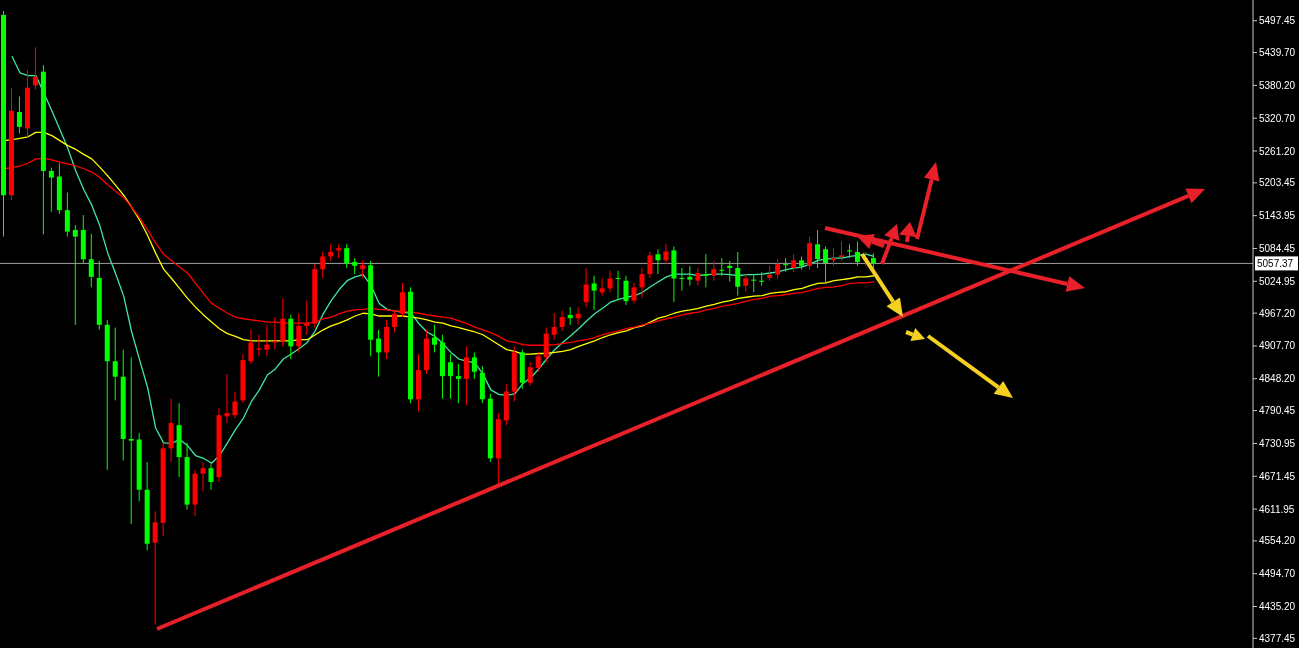 This screenshot has height=648, width=1299. What do you see at coordinates (1277, 151) in the screenshot?
I see `y-tick-label: 5261.20` at bounding box center [1277, 151].